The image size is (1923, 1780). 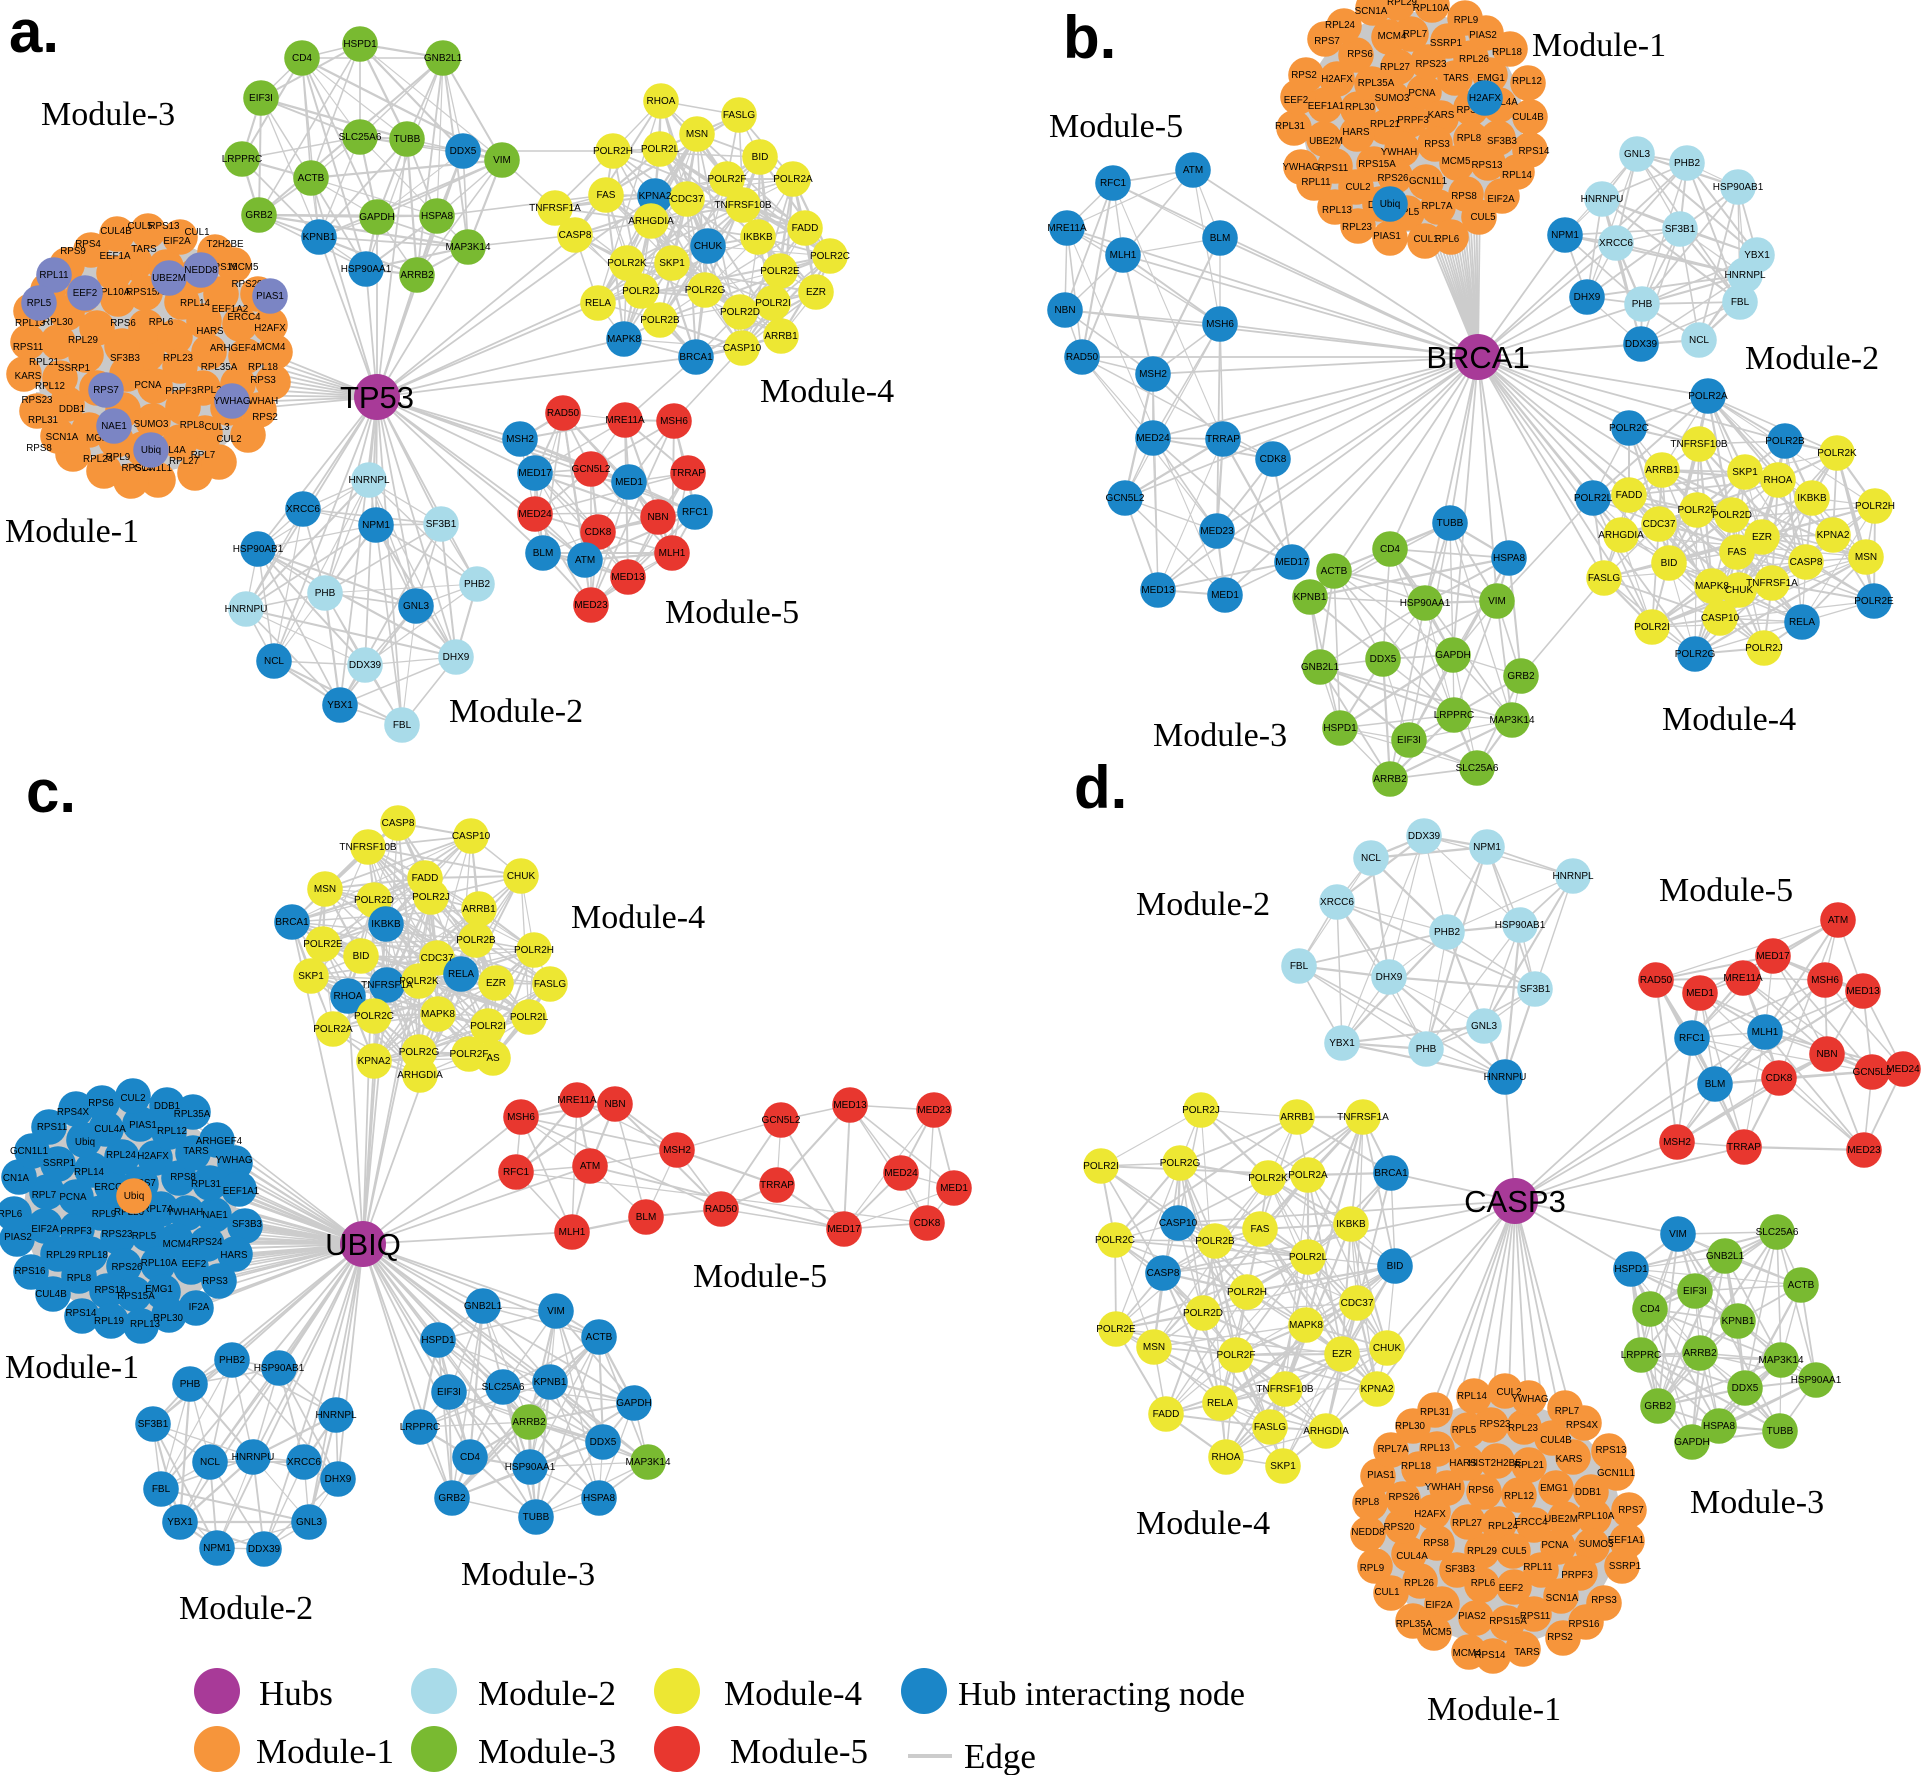 I want to click on svg-text: CD4, so click(x=1390, y=549).